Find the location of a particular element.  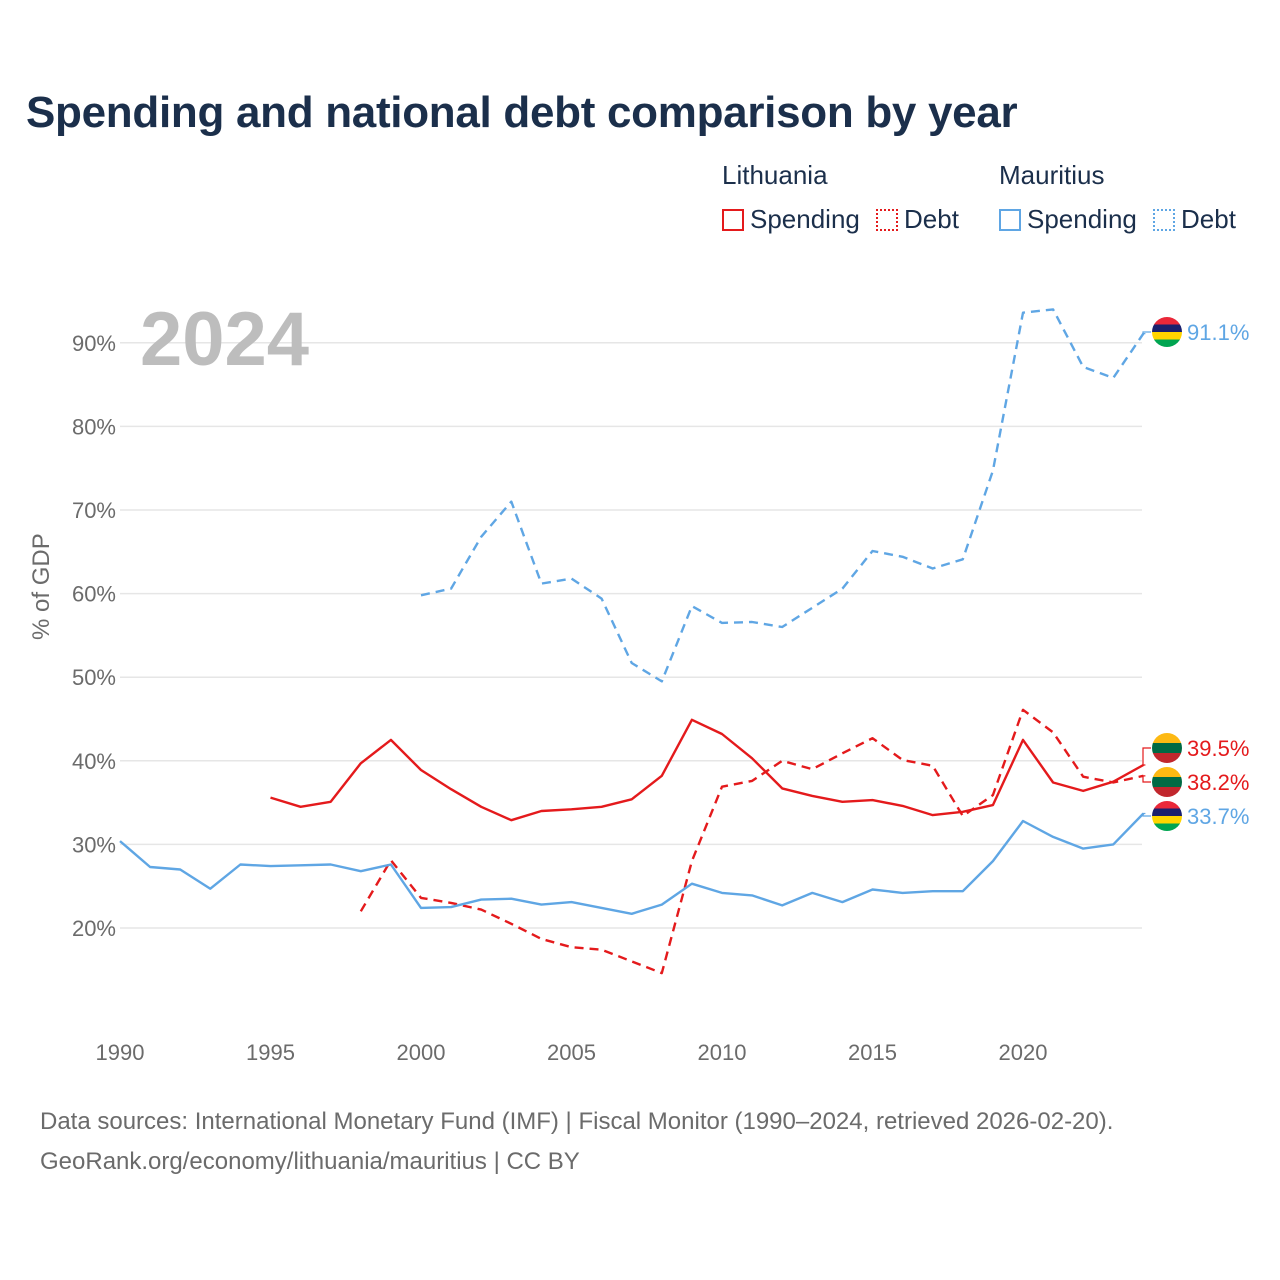

legend-country-mauritius: Mauritius is located at coordinates (1052, 175).